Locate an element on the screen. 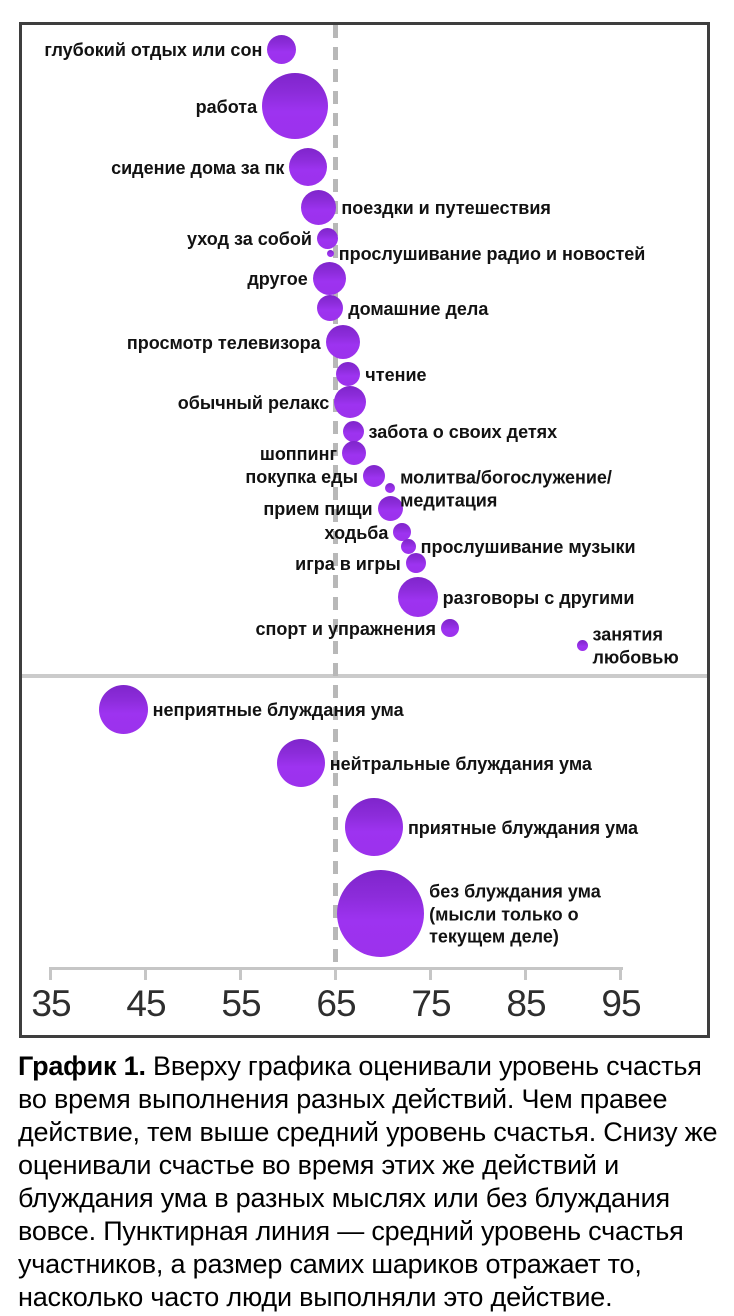 The width and height of the screenshot is (734, 1316). mind-wandering-label-0: неприятные блуждания ума is located at coordinates (278, 709).